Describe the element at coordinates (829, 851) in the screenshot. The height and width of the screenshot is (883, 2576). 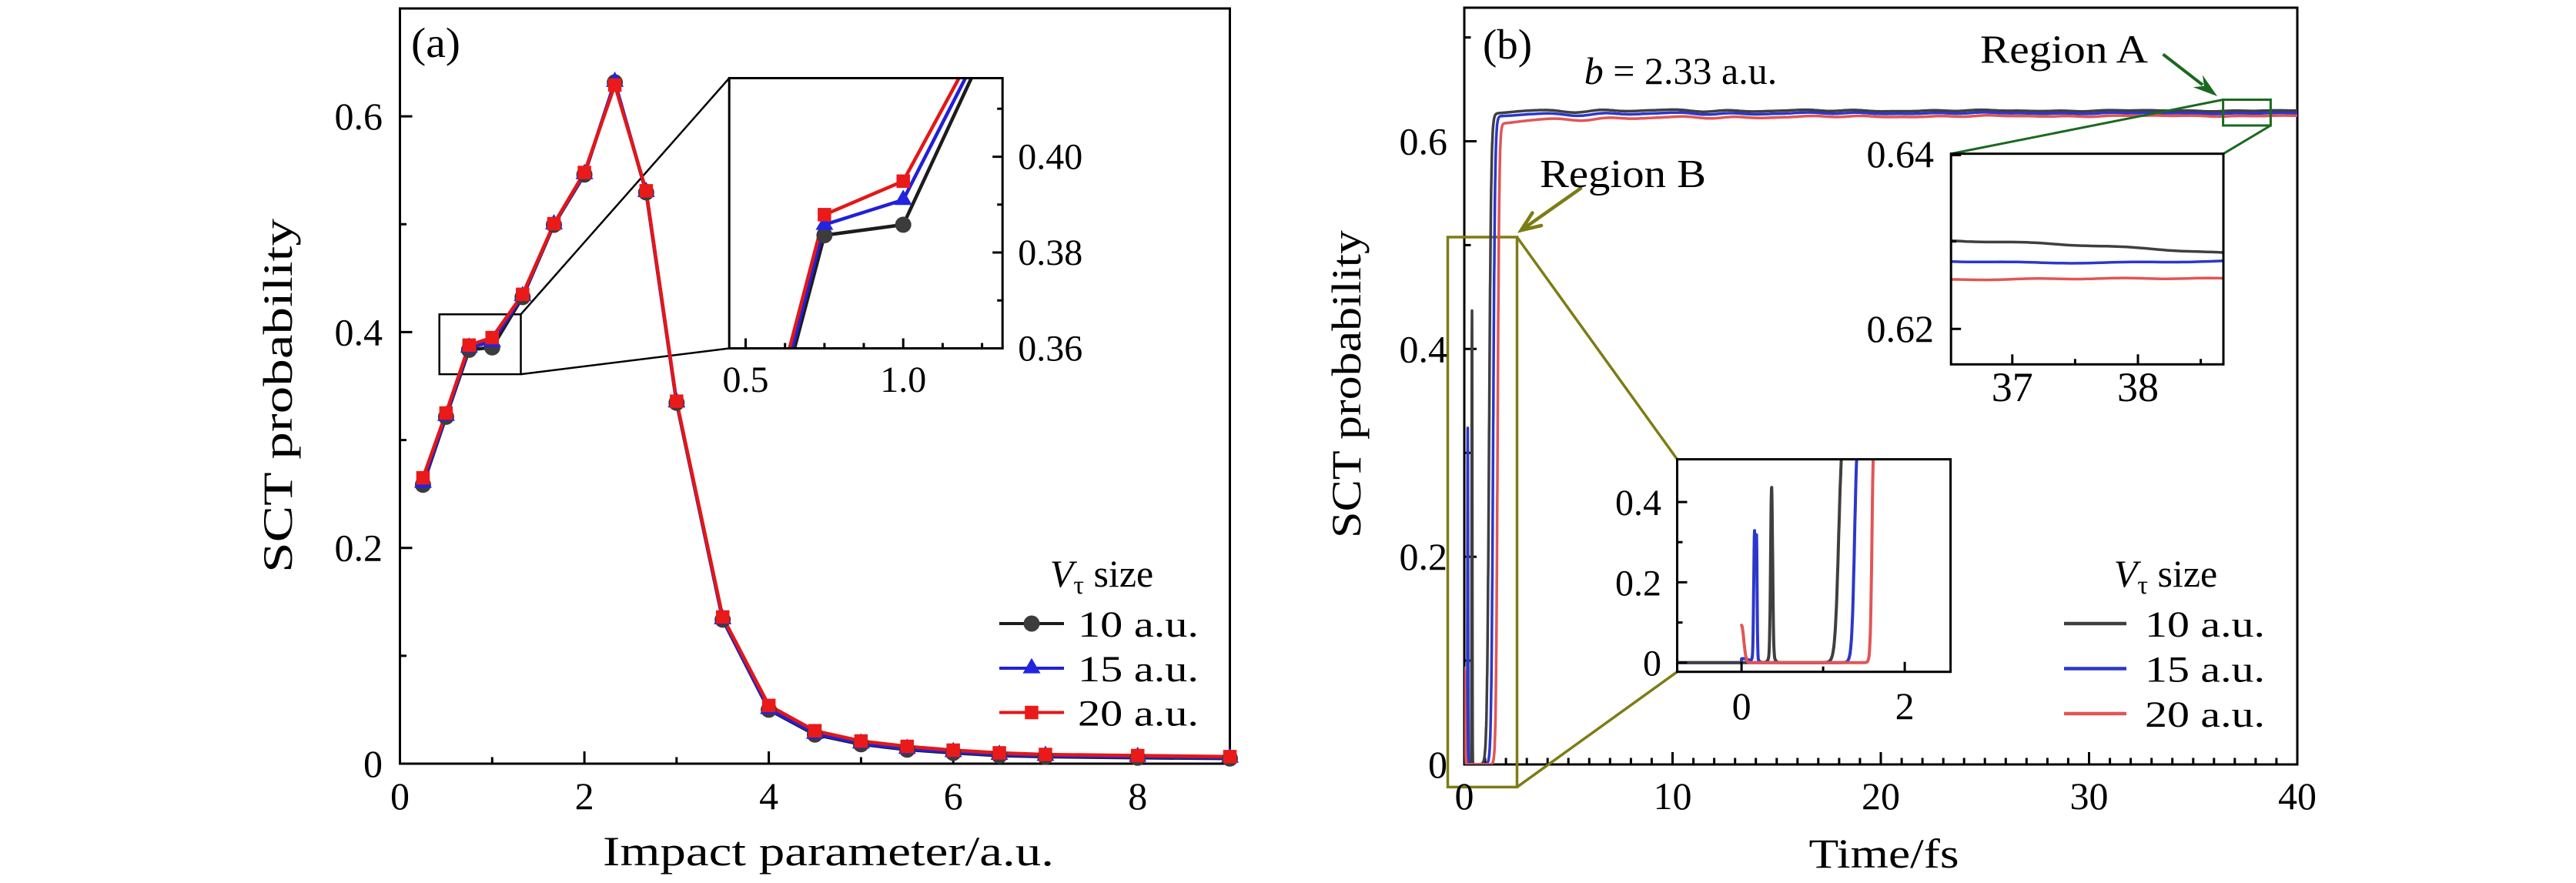
I see `svg-text: Impact parameter/a.u.` at that location.